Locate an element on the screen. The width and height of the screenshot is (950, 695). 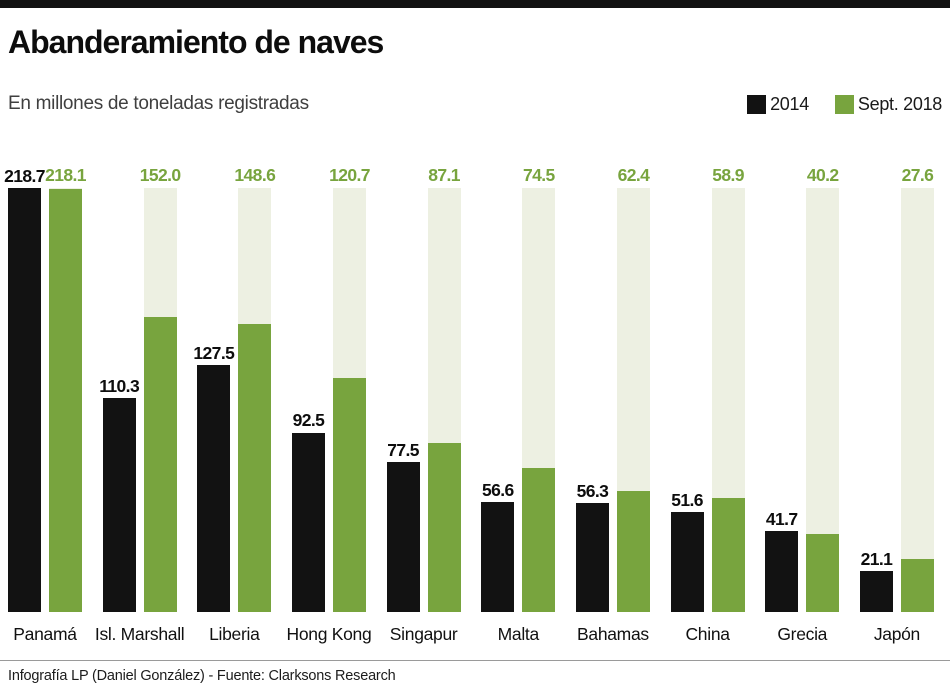
bar-column-2018: 74.5 is located at coordinates (539, 387).